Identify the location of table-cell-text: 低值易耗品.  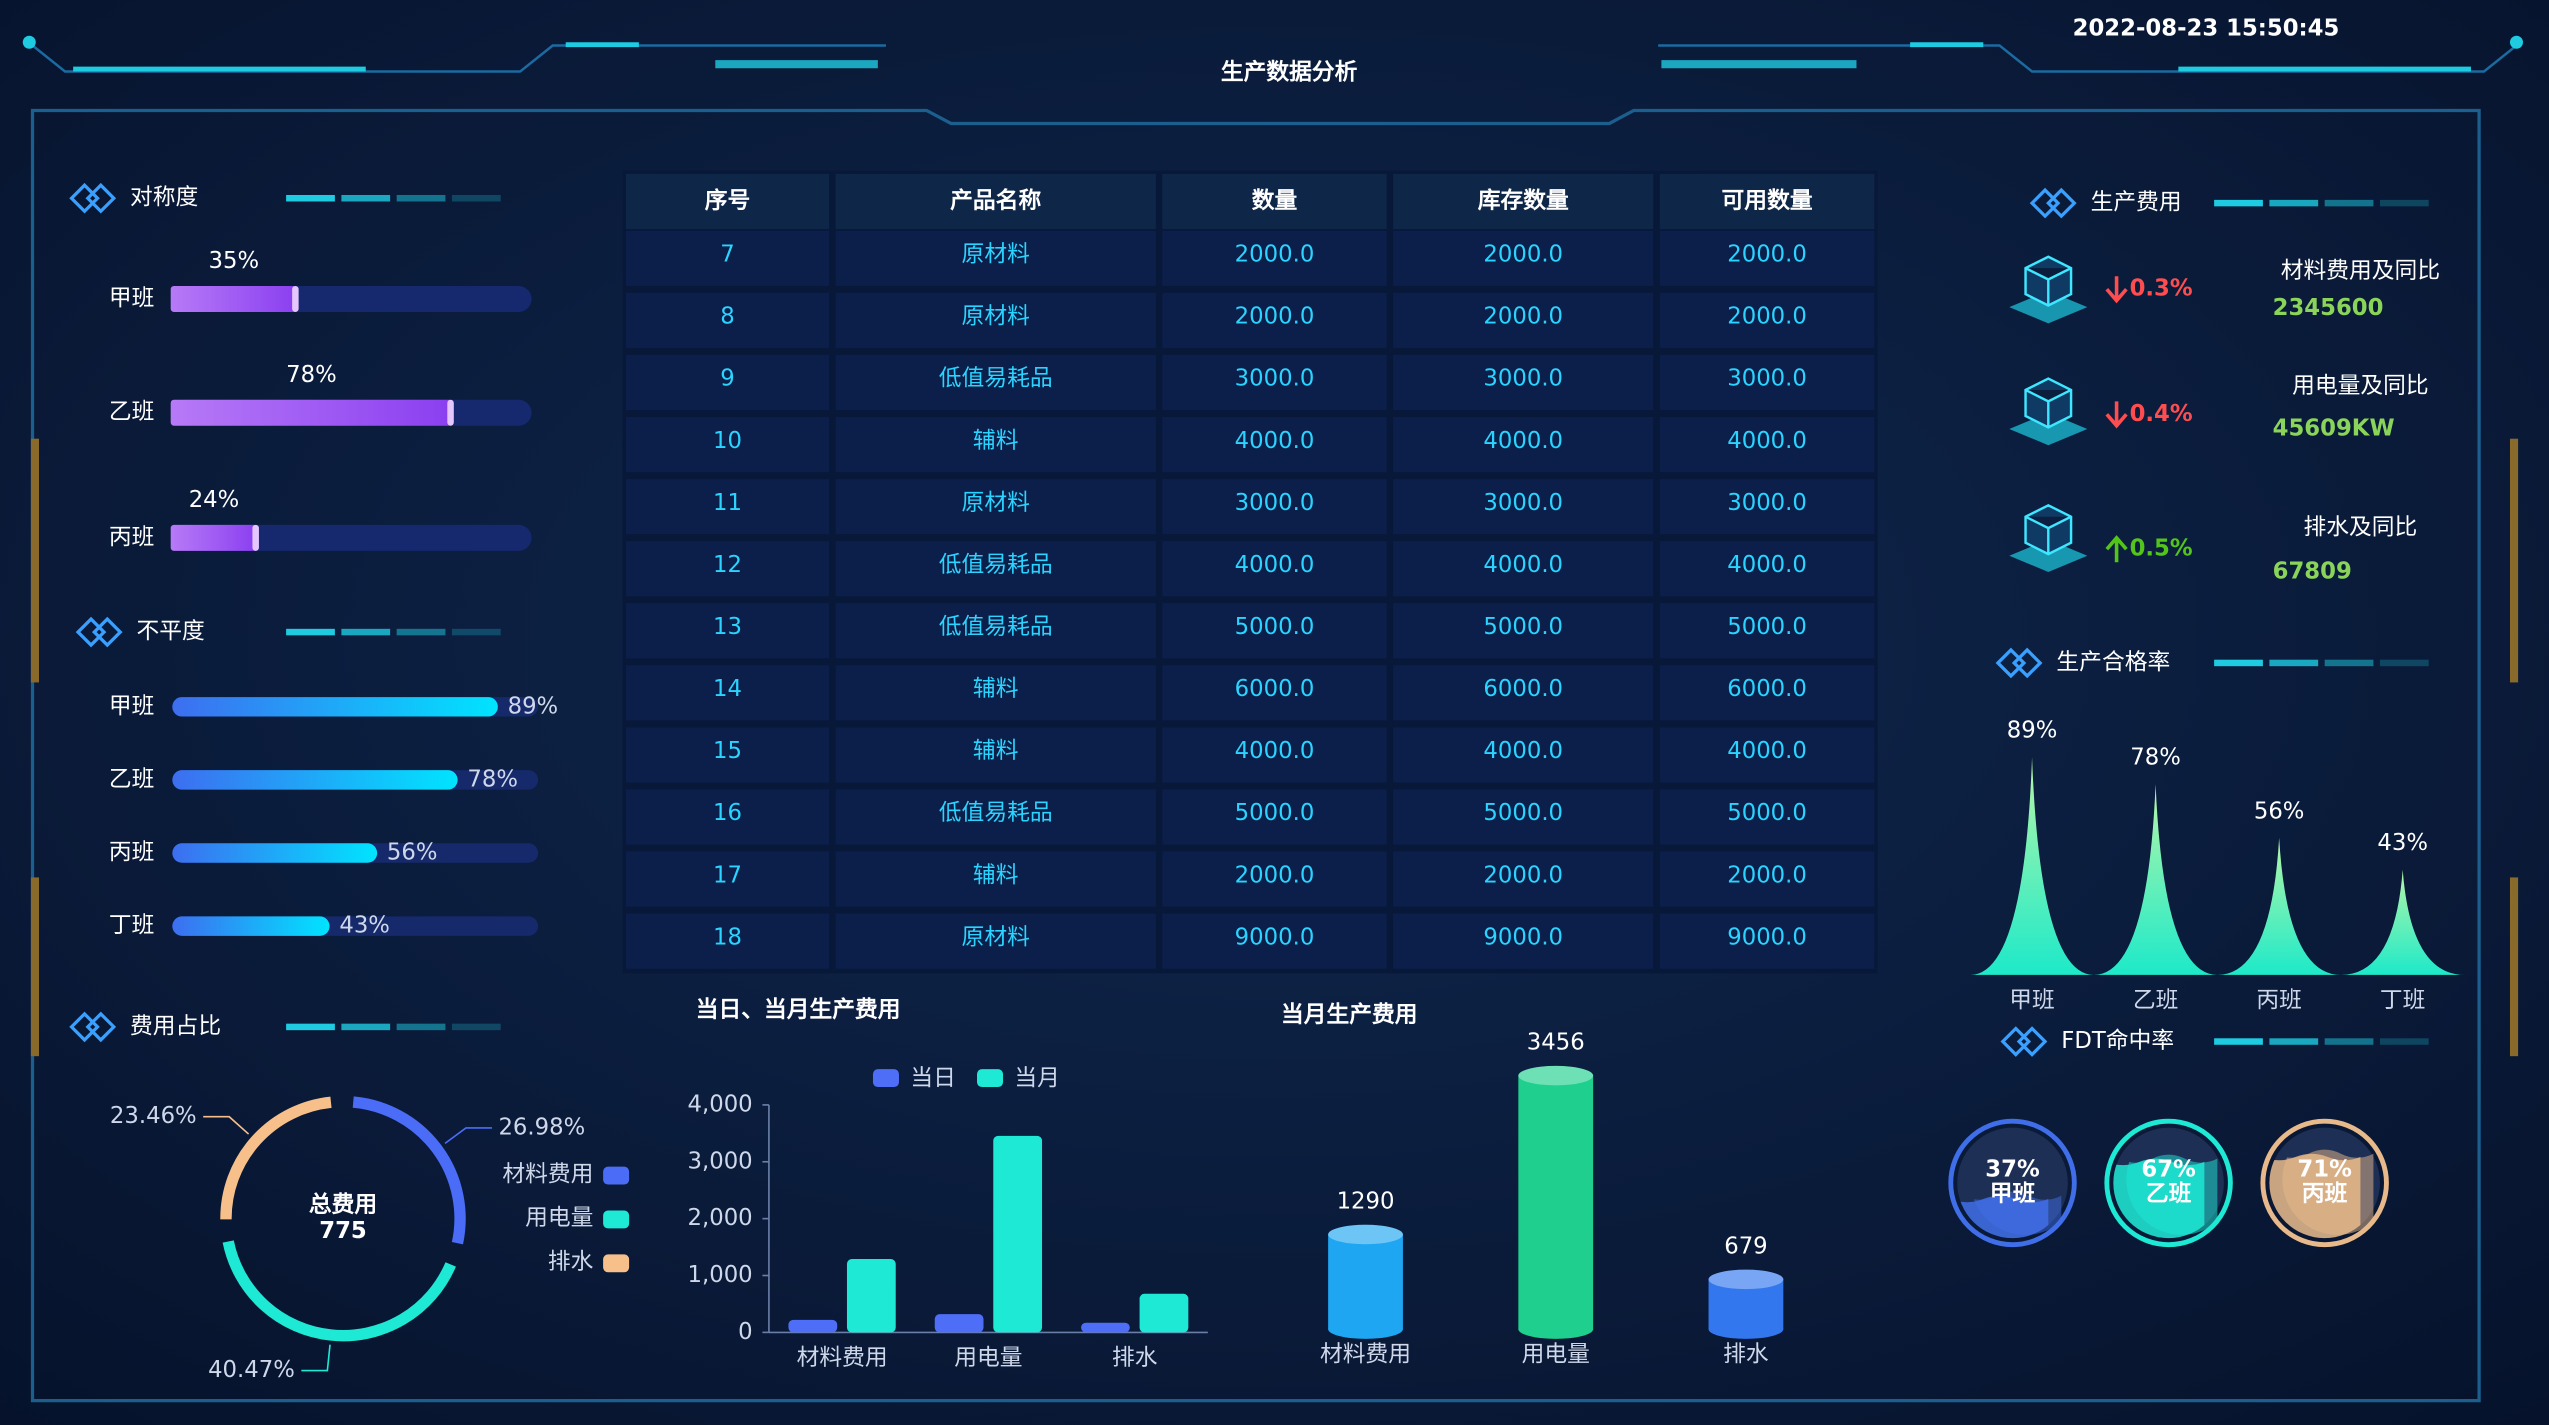
(996, 379).